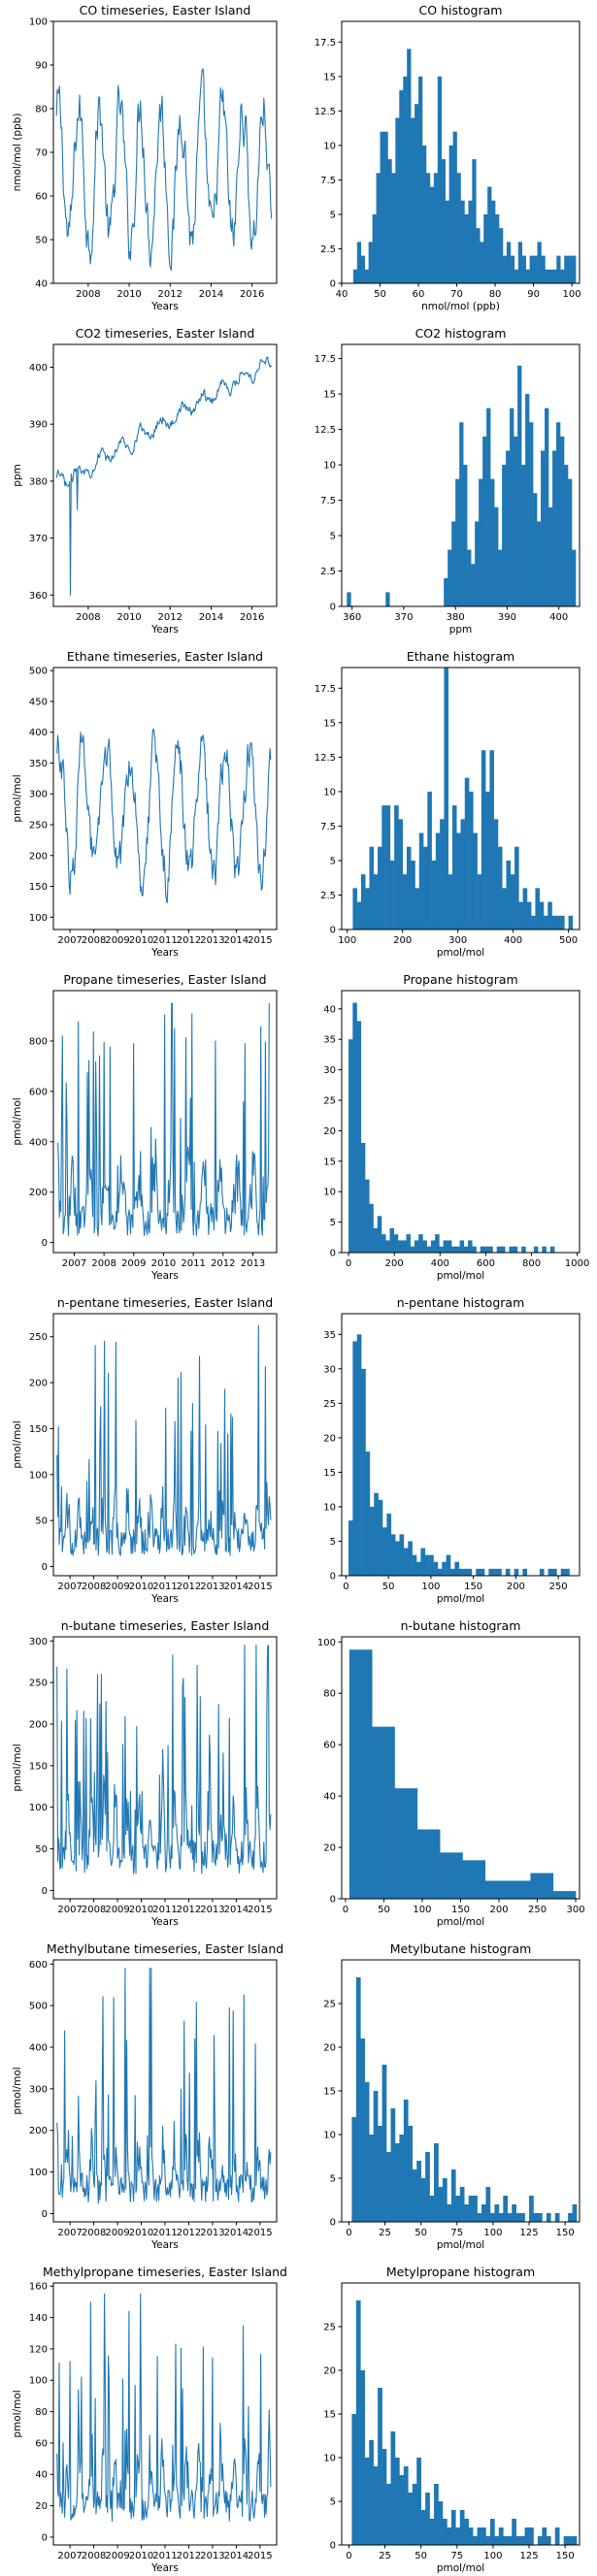 Image resolution: width=597 pixels, height=2576 pixels. I want to click on x-axis-label: nmol/mol (ppb), so click(460, 307).